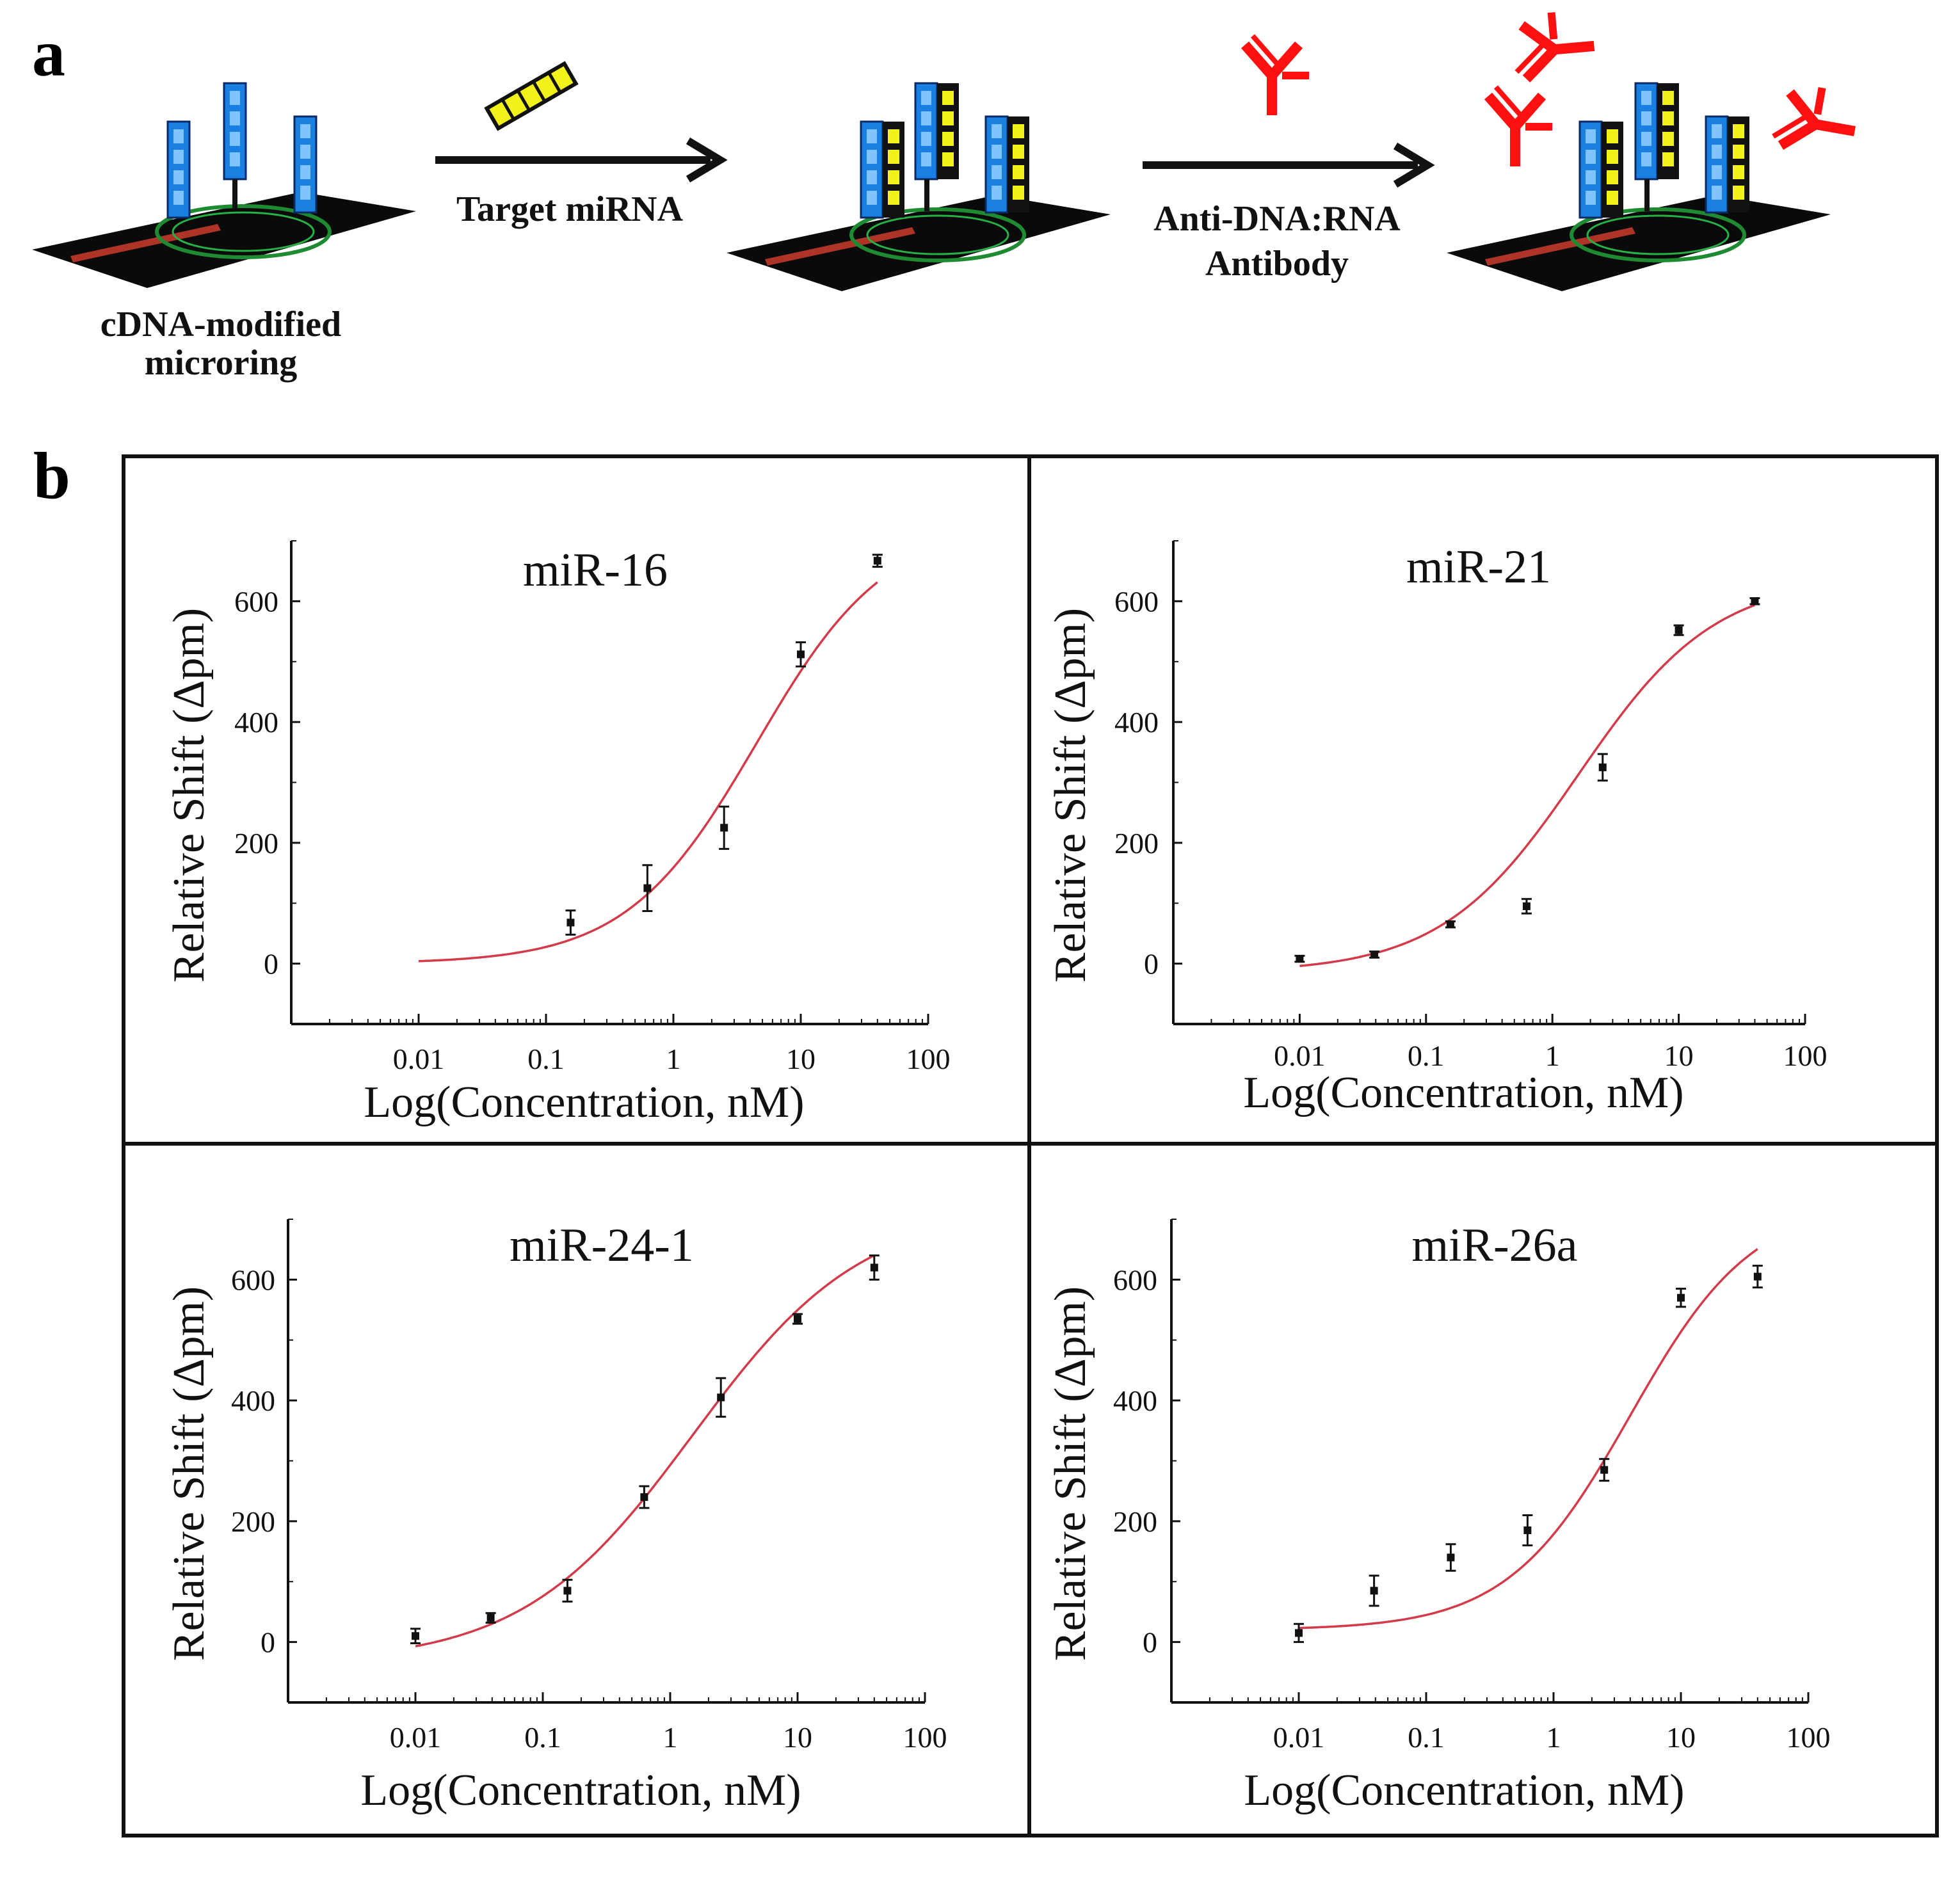  I want to click on arrow-1-head, so click(707, 160).